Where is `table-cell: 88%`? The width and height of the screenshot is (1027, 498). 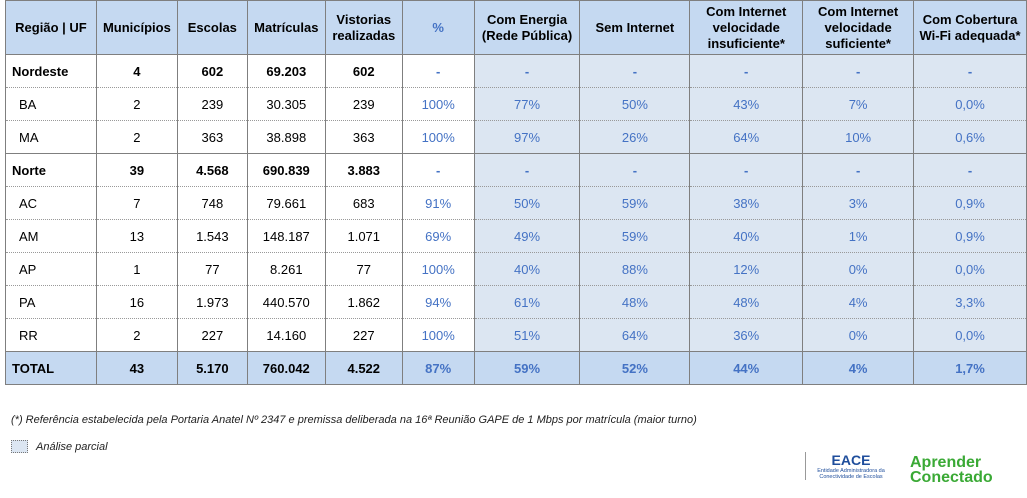 table-cell: 88% is located at coordinates (635, 269).